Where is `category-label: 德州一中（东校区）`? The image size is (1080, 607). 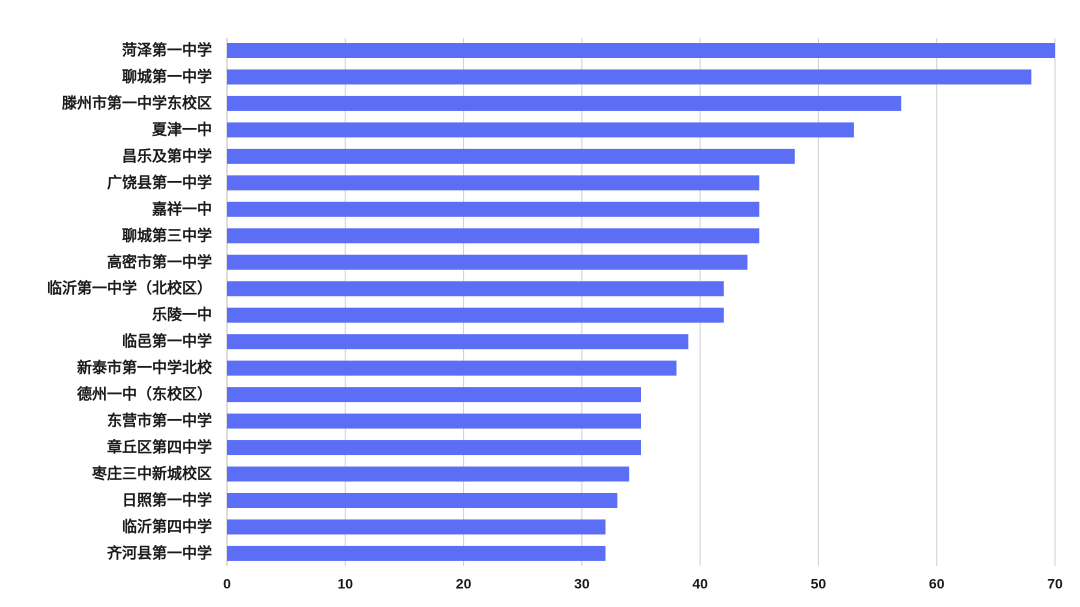
category-label: 德州一中（东校区） is located at coordinates (144, 394).